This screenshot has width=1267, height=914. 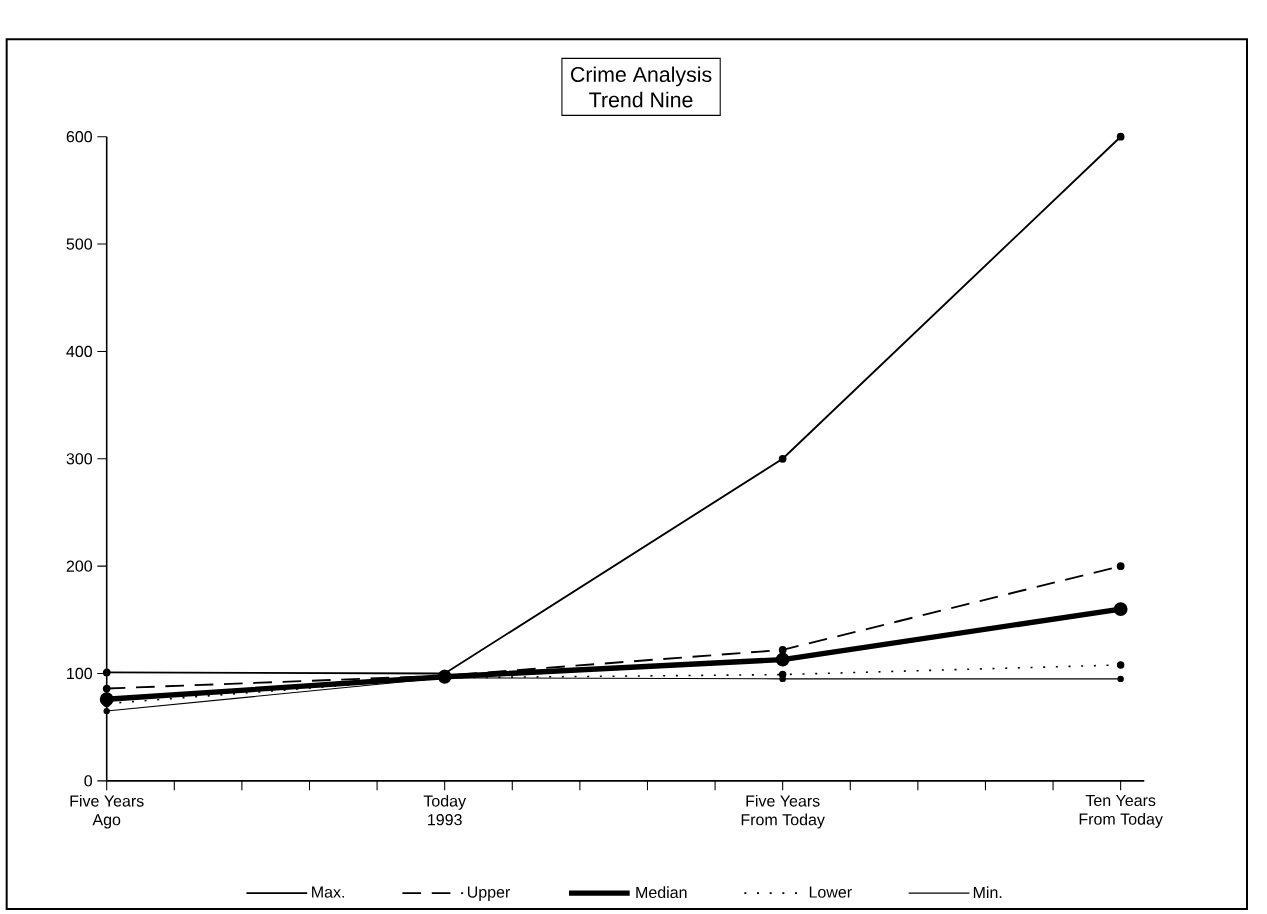 I want to click on legend-label: Upper, so click(x=489, y=893).